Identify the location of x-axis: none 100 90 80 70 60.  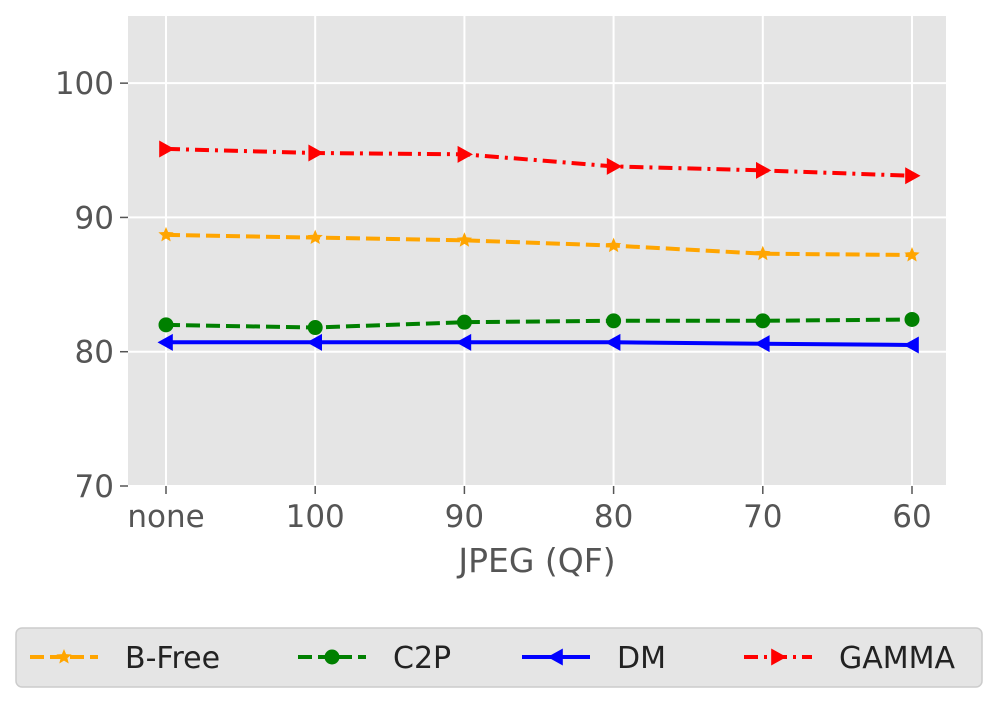
(529, 510).